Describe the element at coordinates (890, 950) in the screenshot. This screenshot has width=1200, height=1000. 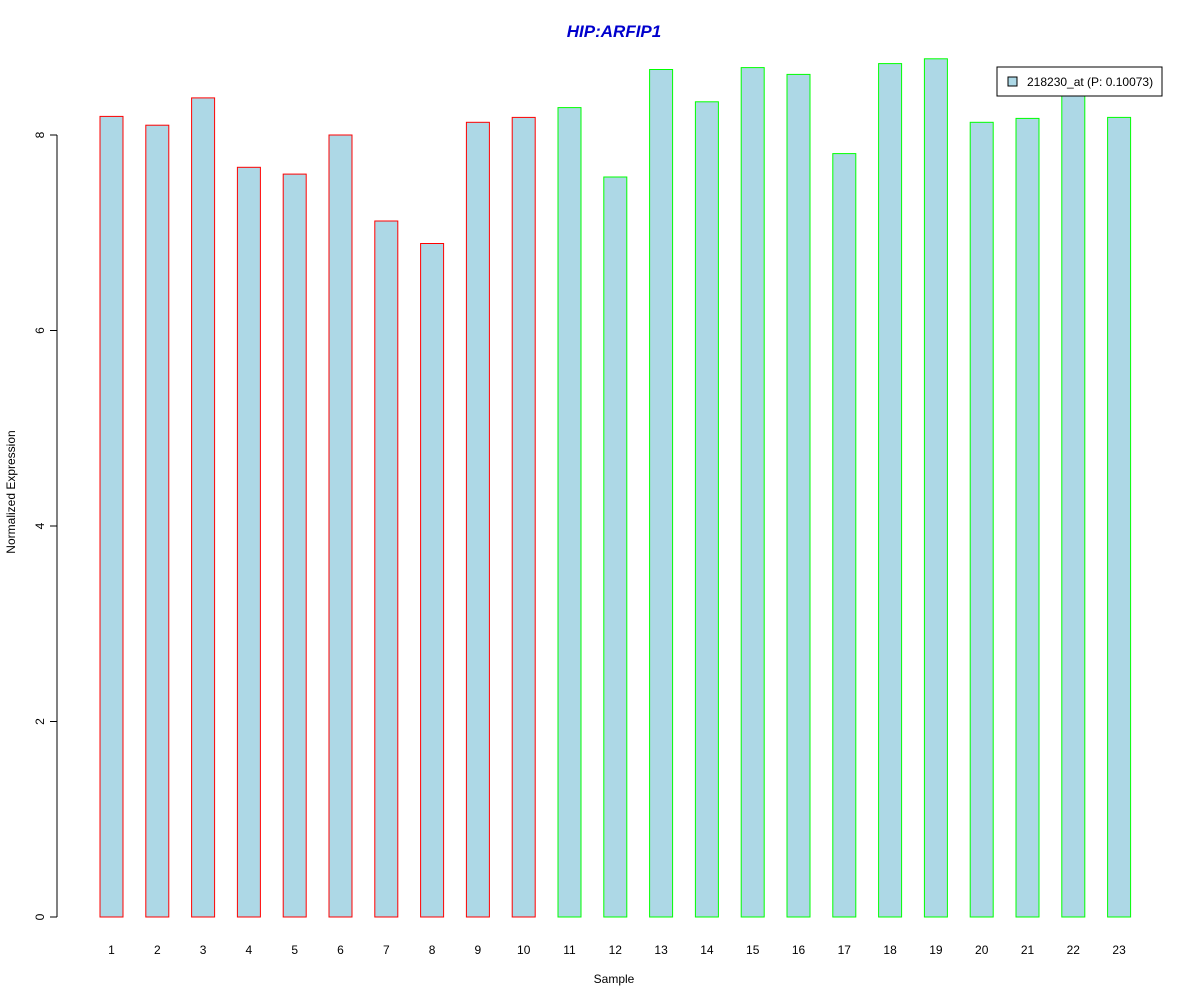
I see `x-tick-label: 18` at that location.